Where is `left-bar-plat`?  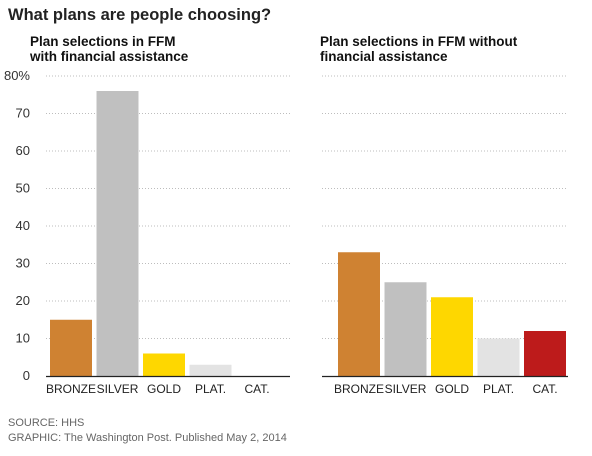
left-bar-plat is located at coordinates (210, 370).